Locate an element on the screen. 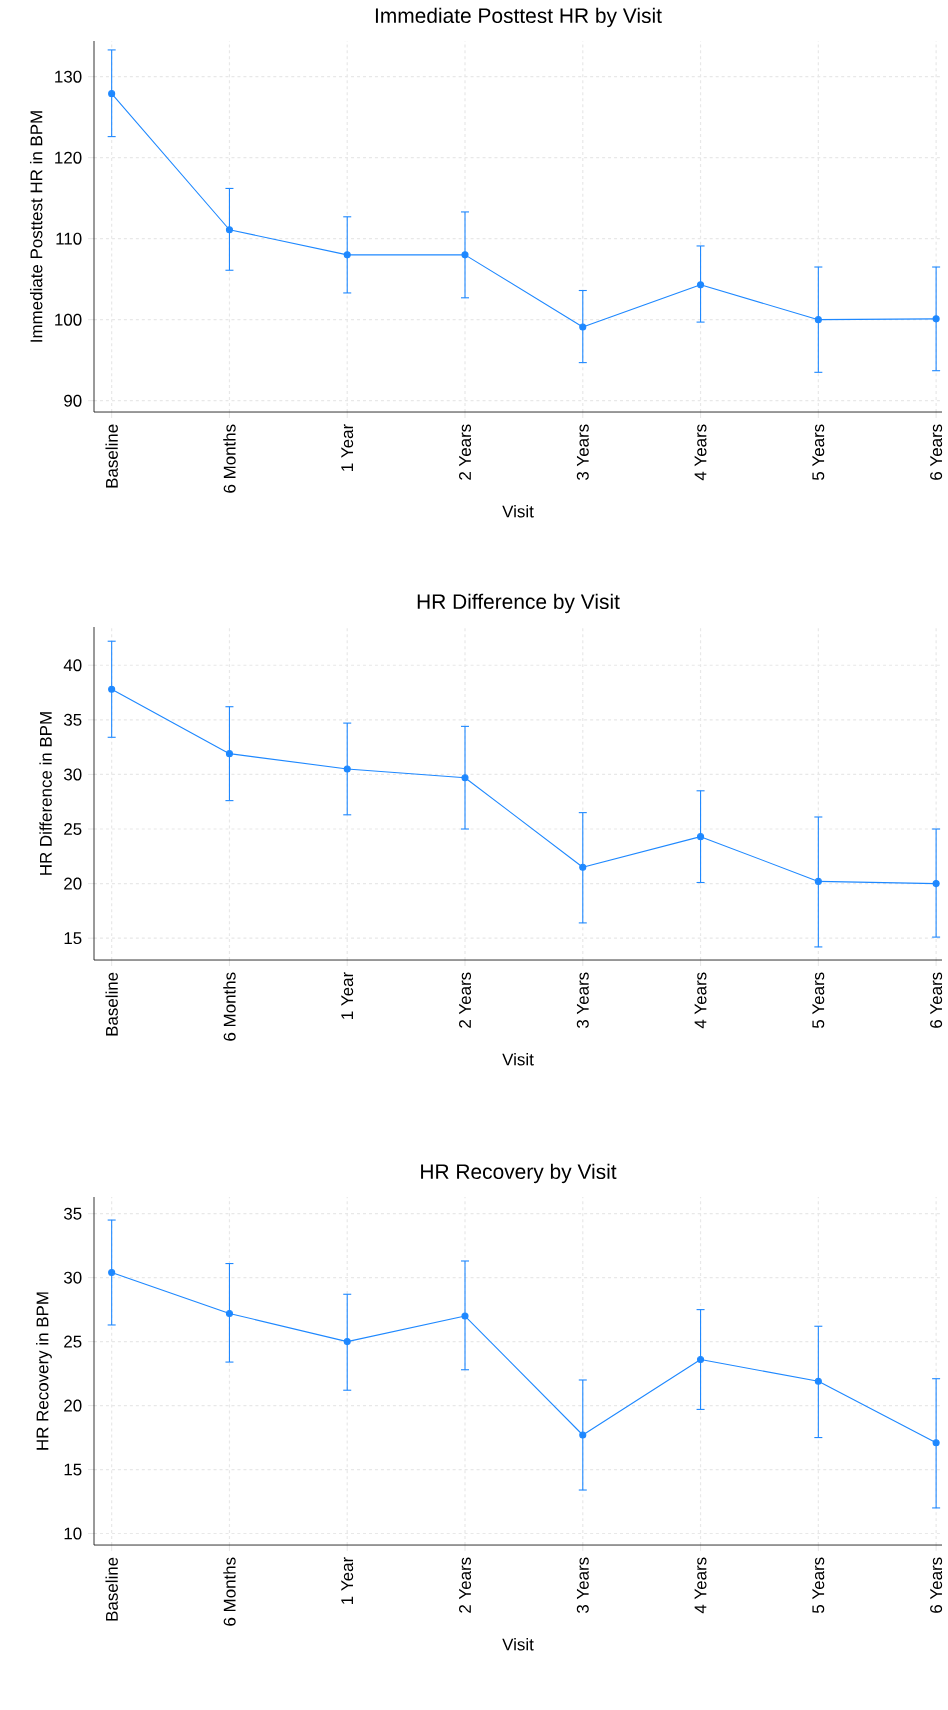  y-axis-title: HR Difference in BPM is located at coordinates (45, 793).